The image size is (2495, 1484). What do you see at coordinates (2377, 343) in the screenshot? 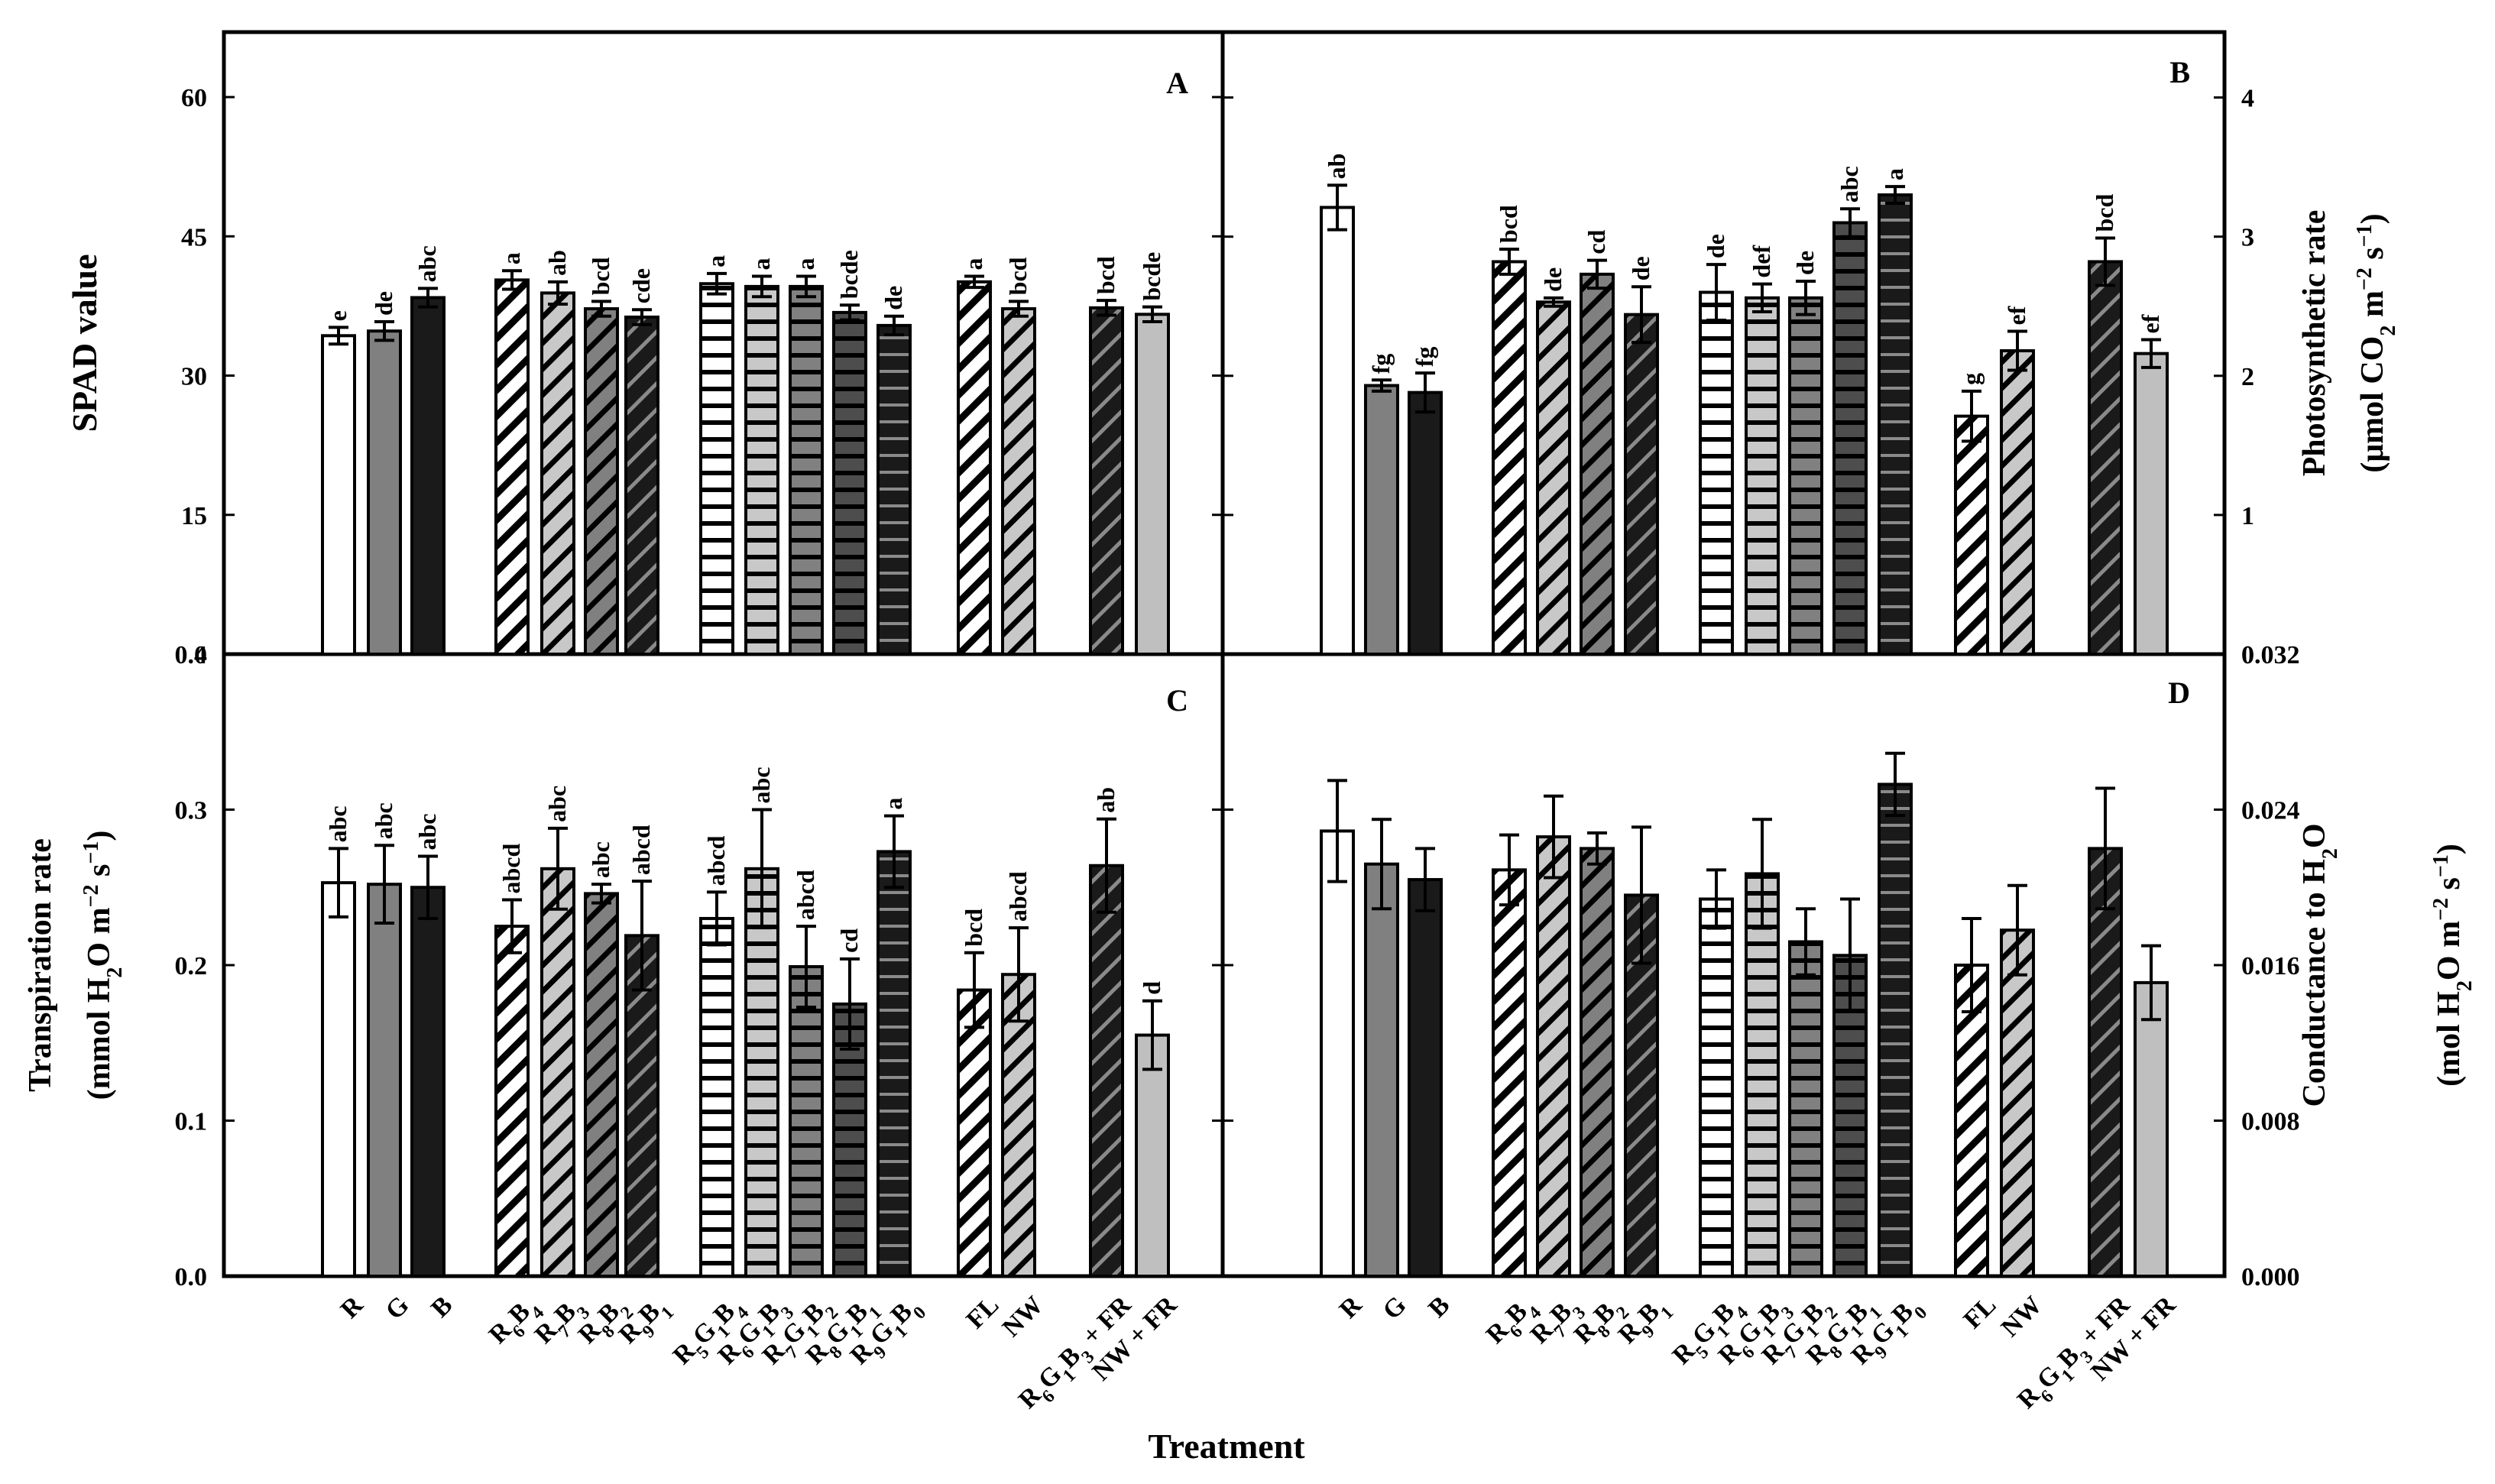
I see `y-axis-unit-b: (μmol CO2 m−2 s−1)` at bounding box center [2377, 343].